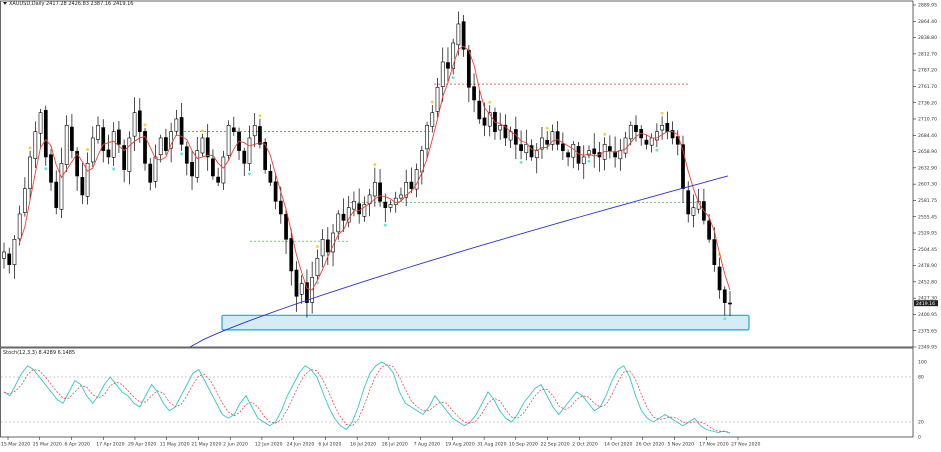 The width and height of the screenshot is (941, 452). Describe the element at coordinates (485, 322) in the screenshot. I see `support-zone-box` at that location.